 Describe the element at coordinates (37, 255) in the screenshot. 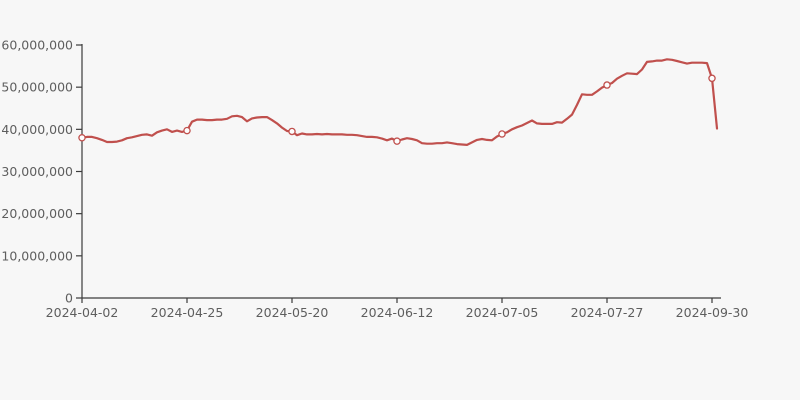

I see `y-tick-label: 10,000,000` at that location.